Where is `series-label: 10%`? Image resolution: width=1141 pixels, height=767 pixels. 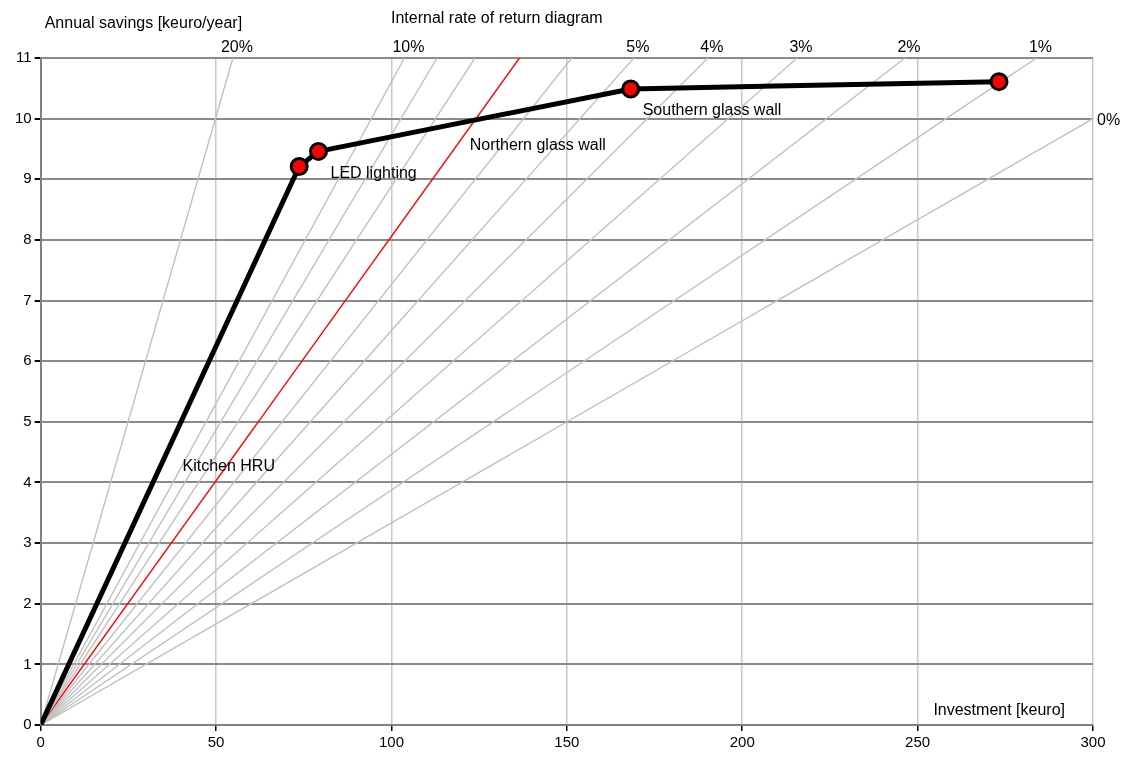
series-label: 10% is located at coordinates (408, 46).